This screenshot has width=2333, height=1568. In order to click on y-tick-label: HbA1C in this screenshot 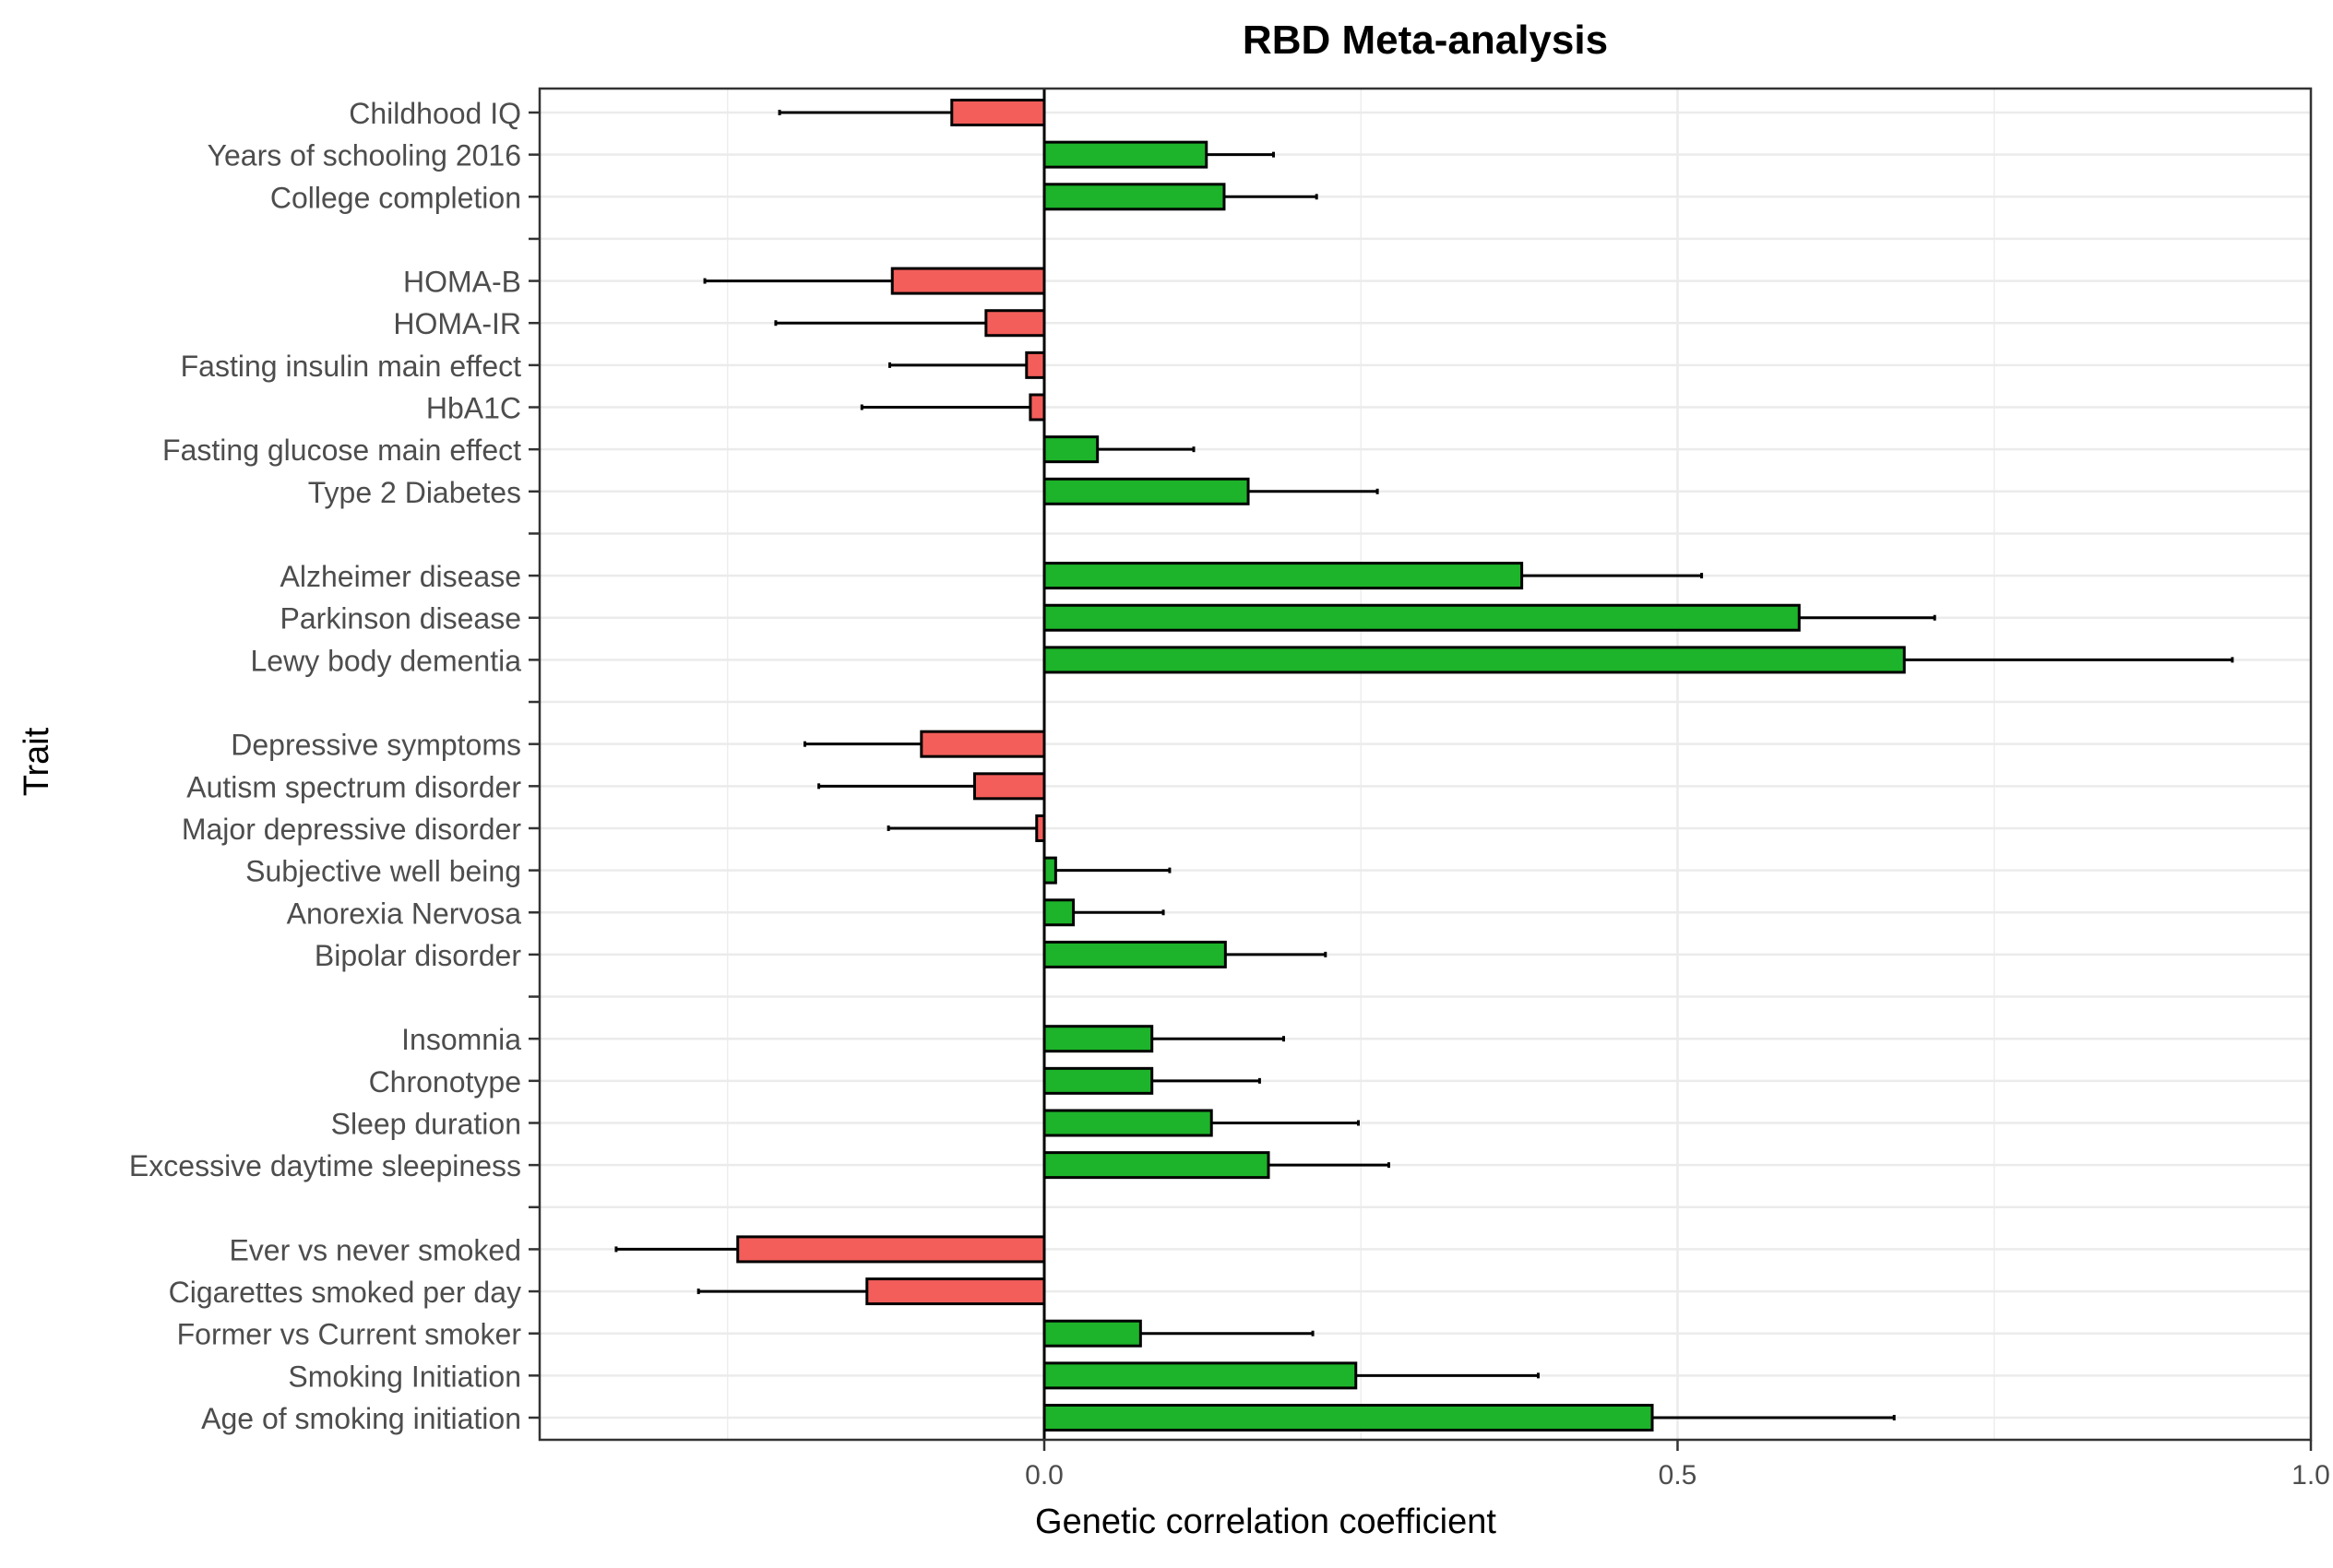, I will do `click(474, 408)`.